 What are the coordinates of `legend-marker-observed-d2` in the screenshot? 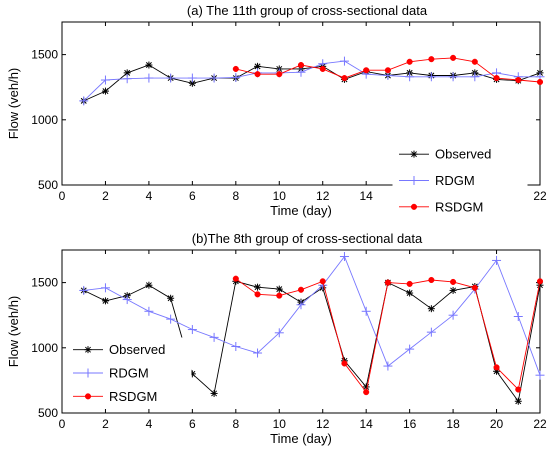 It's located at (414, 154).